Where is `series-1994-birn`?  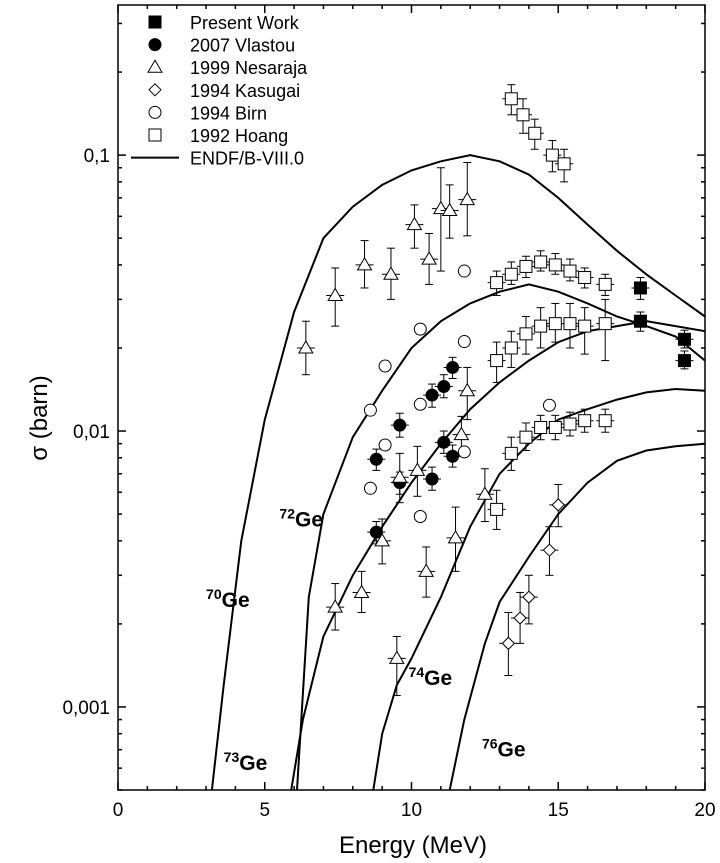 series-1994-birn is located at coordinates (459, 394).